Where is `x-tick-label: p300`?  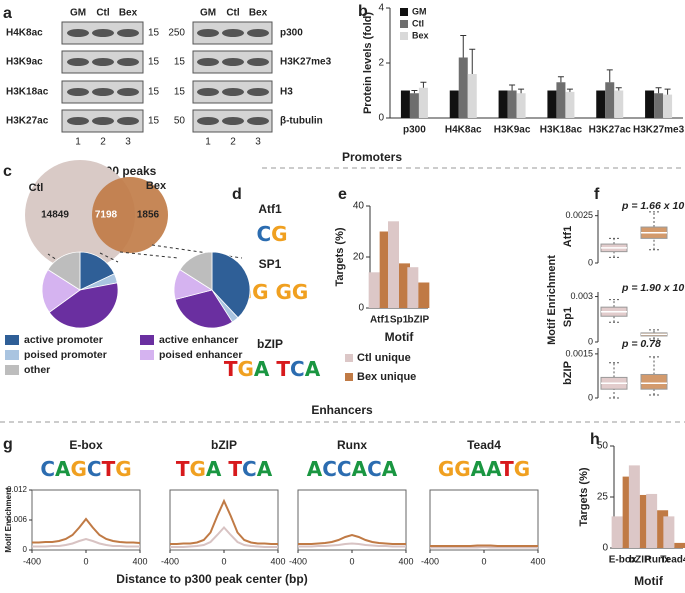
x-tick-label: p300 is located at coordinates (414, 130).